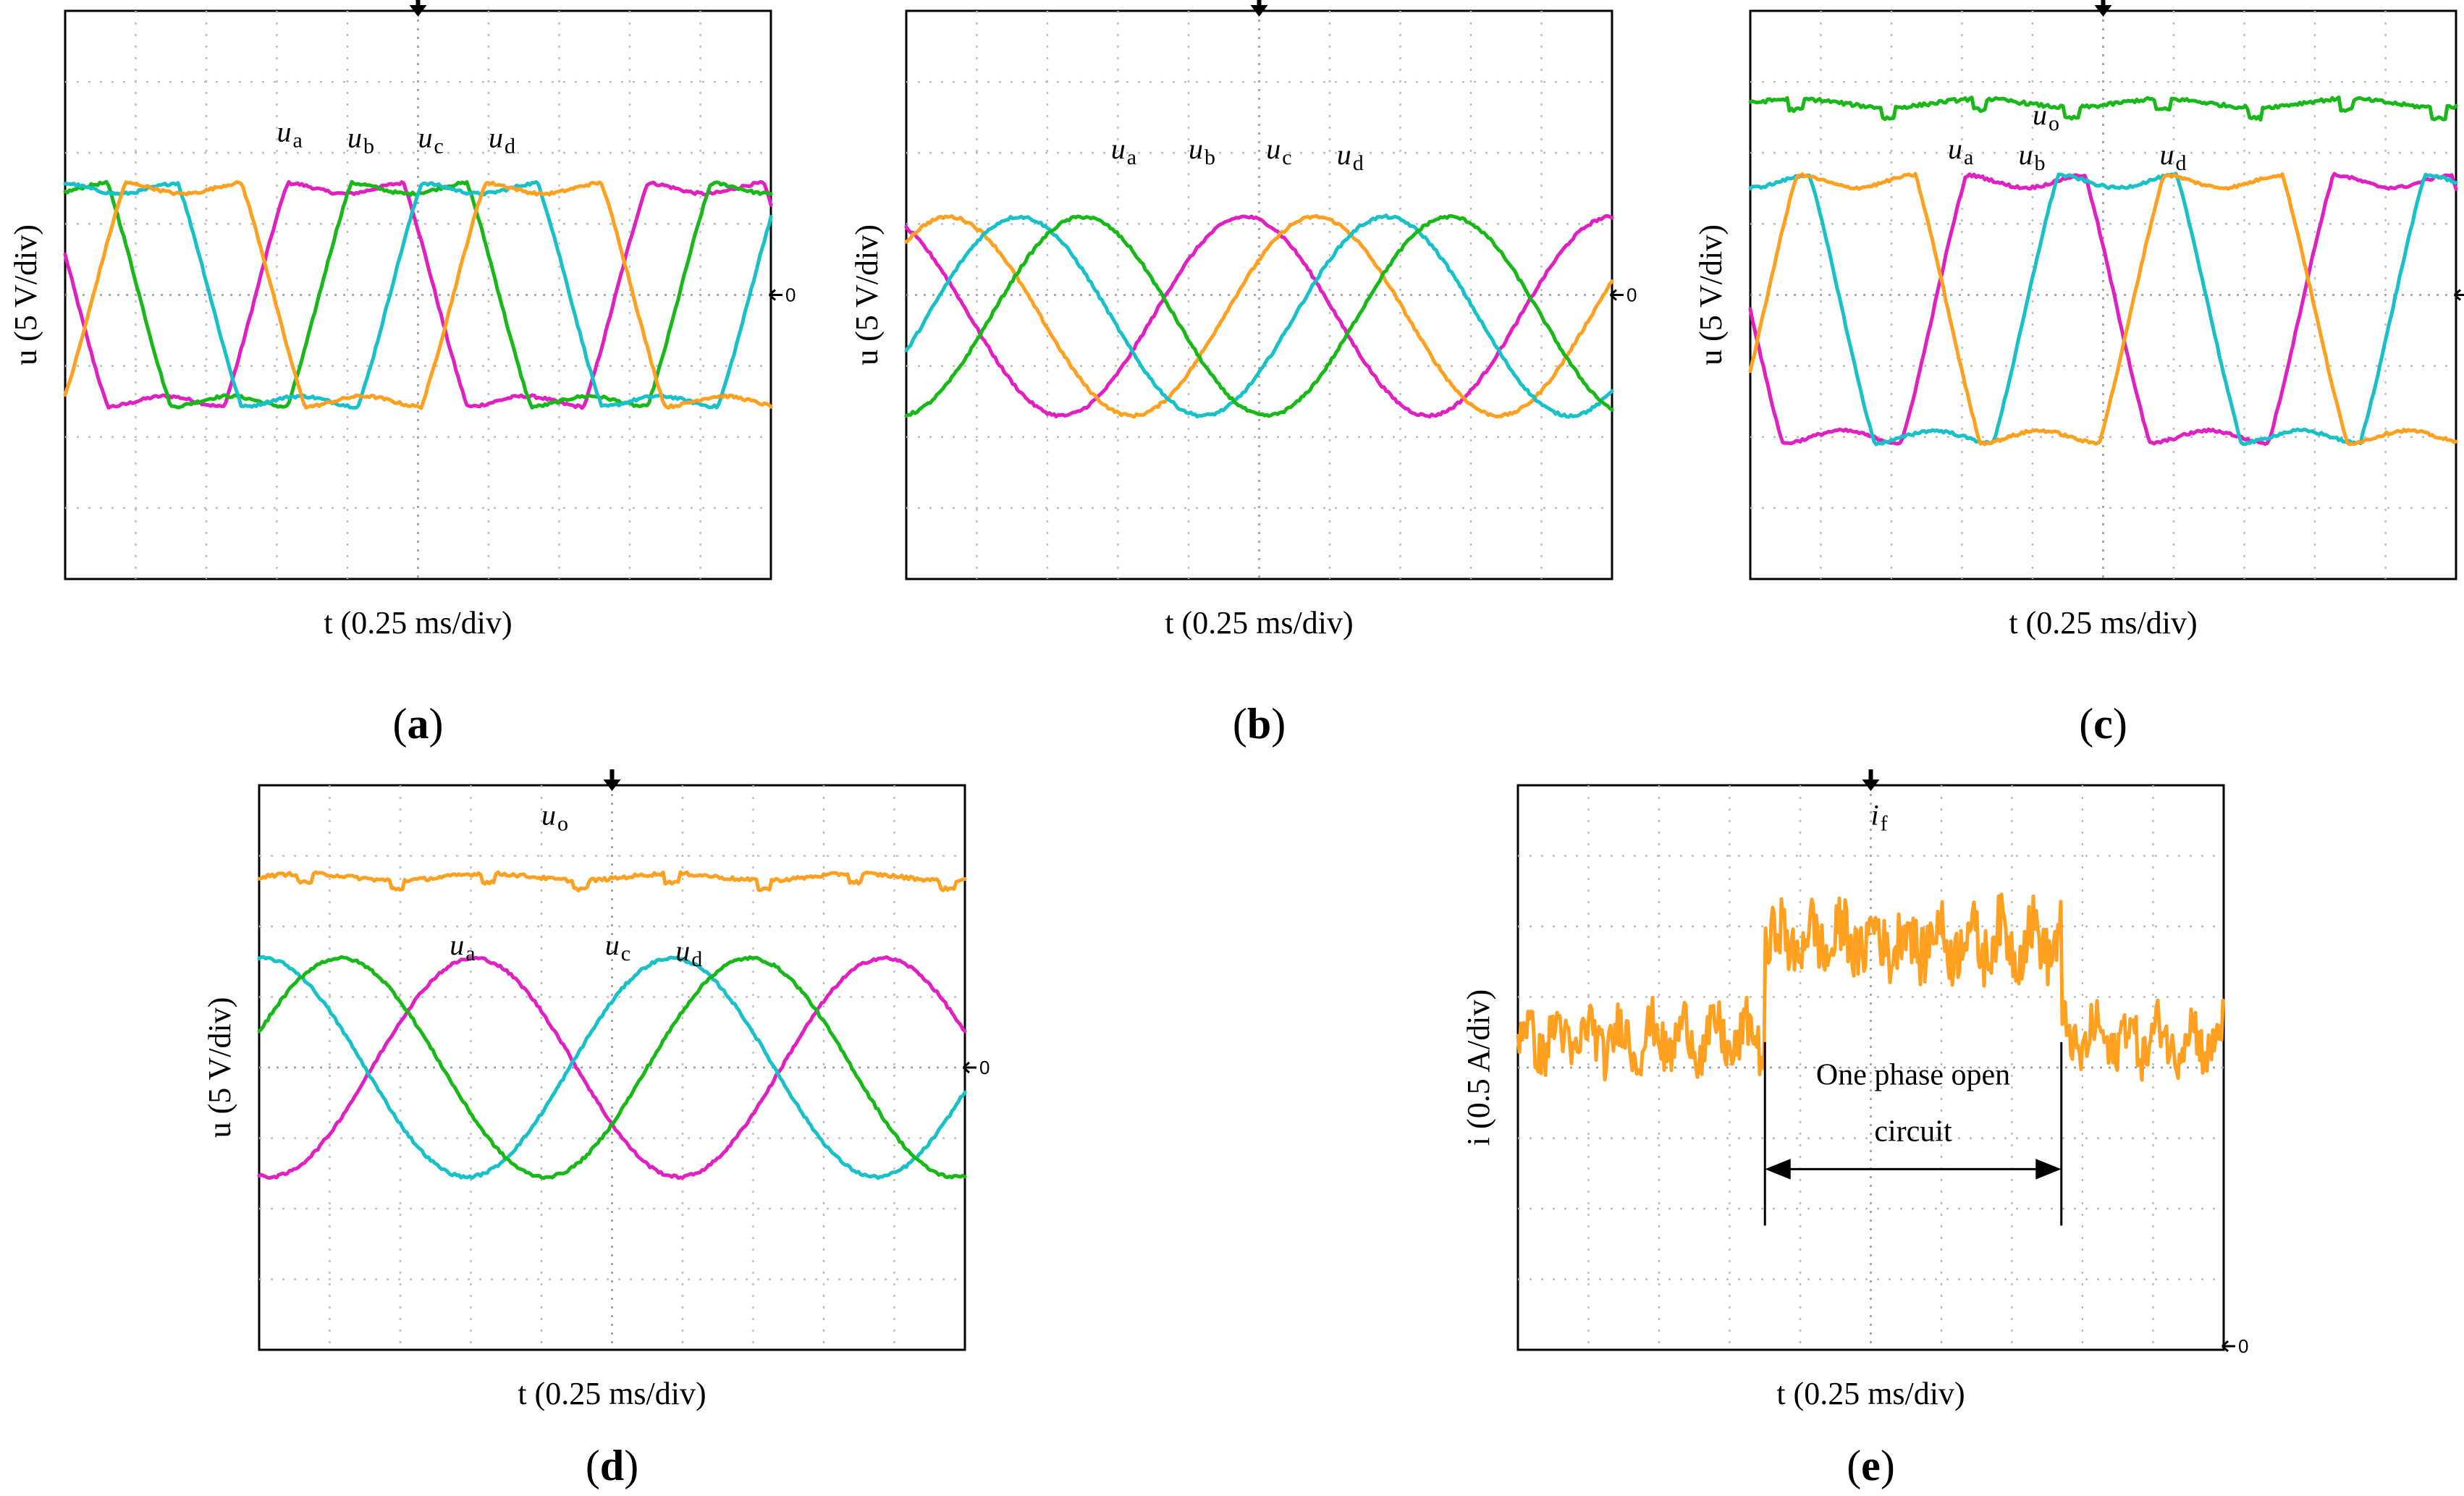 The width and height of the screenshot is (2464, 1496). I want to click on panel-tag: (e), so click(1871, 1465).